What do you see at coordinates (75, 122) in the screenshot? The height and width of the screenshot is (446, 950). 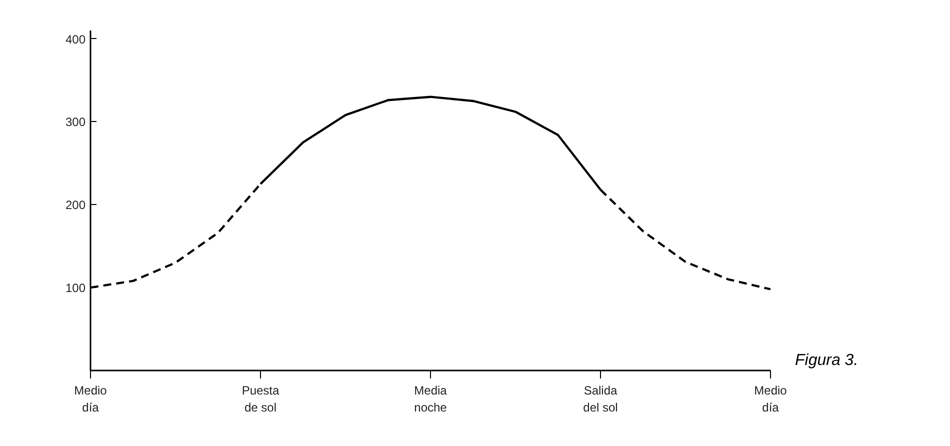 I see `y-tick-label: 300` at bounding box center [75, 122].